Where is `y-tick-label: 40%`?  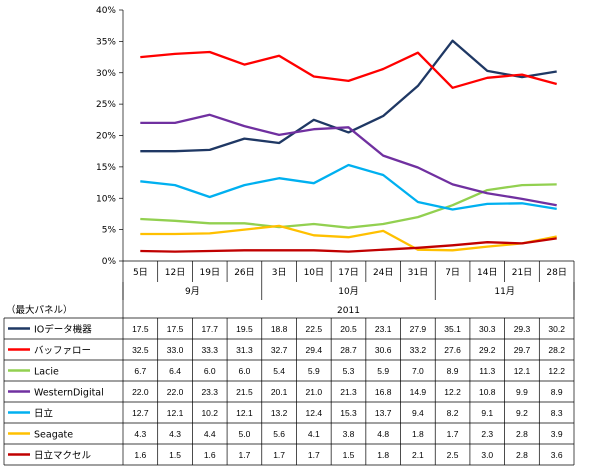
y-tick-label: 40% is located at coordinates (106, 11).